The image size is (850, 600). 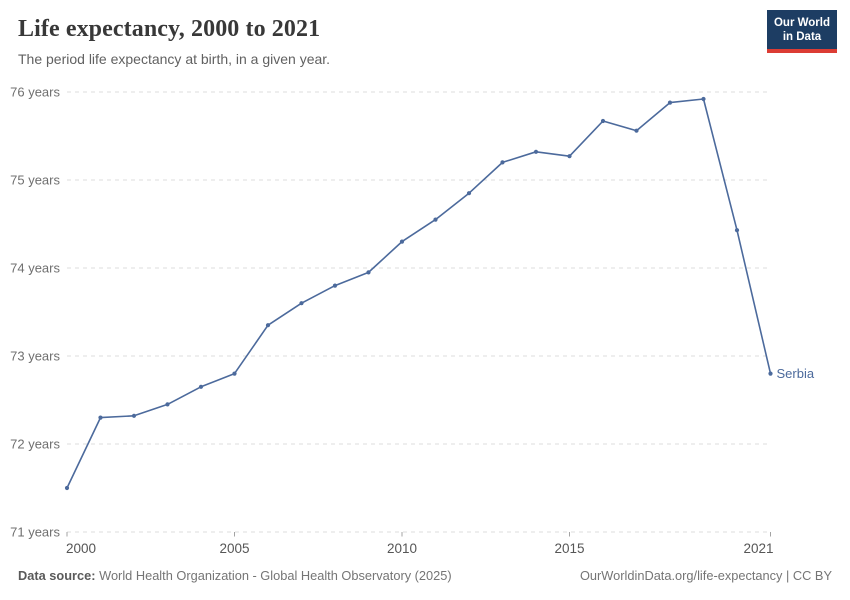 I want to click on y-axis-label: 74 years, so click(x=35, y=268).